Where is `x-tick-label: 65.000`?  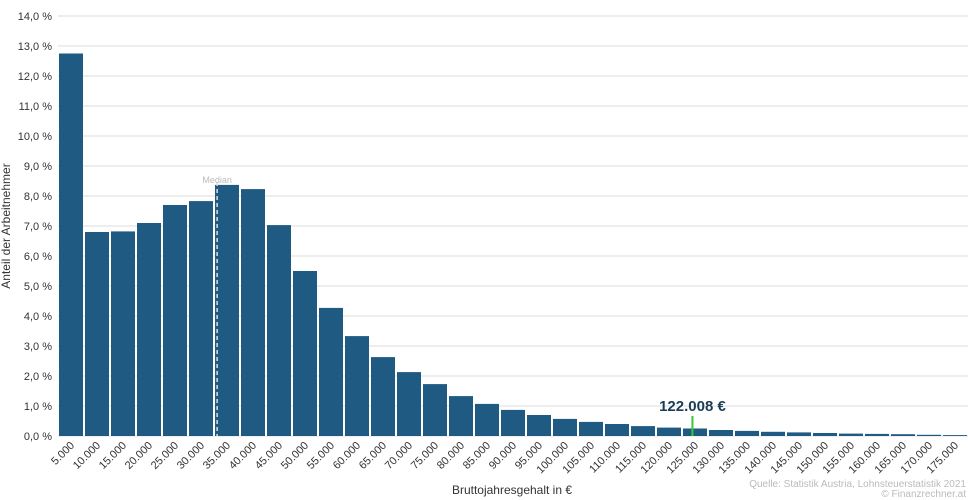
x-tick-label: 65.000 is located at coordinates (373, 456).